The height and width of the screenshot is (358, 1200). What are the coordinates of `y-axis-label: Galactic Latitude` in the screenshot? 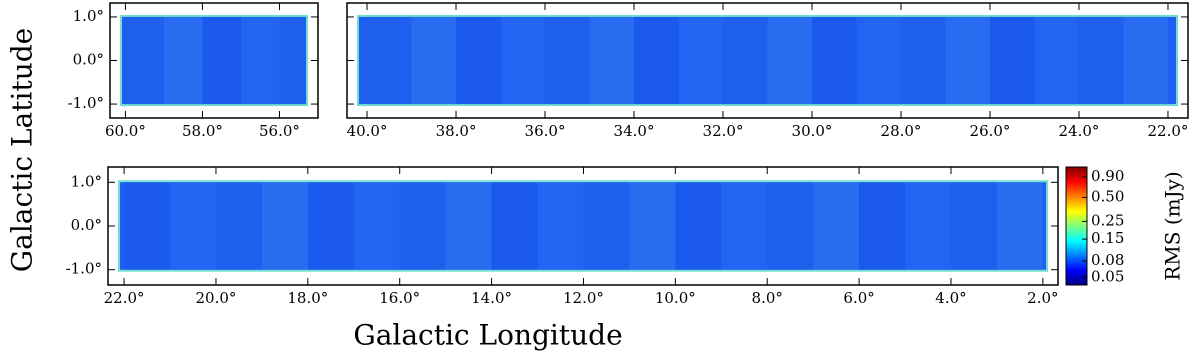 It's located at (22, 150).